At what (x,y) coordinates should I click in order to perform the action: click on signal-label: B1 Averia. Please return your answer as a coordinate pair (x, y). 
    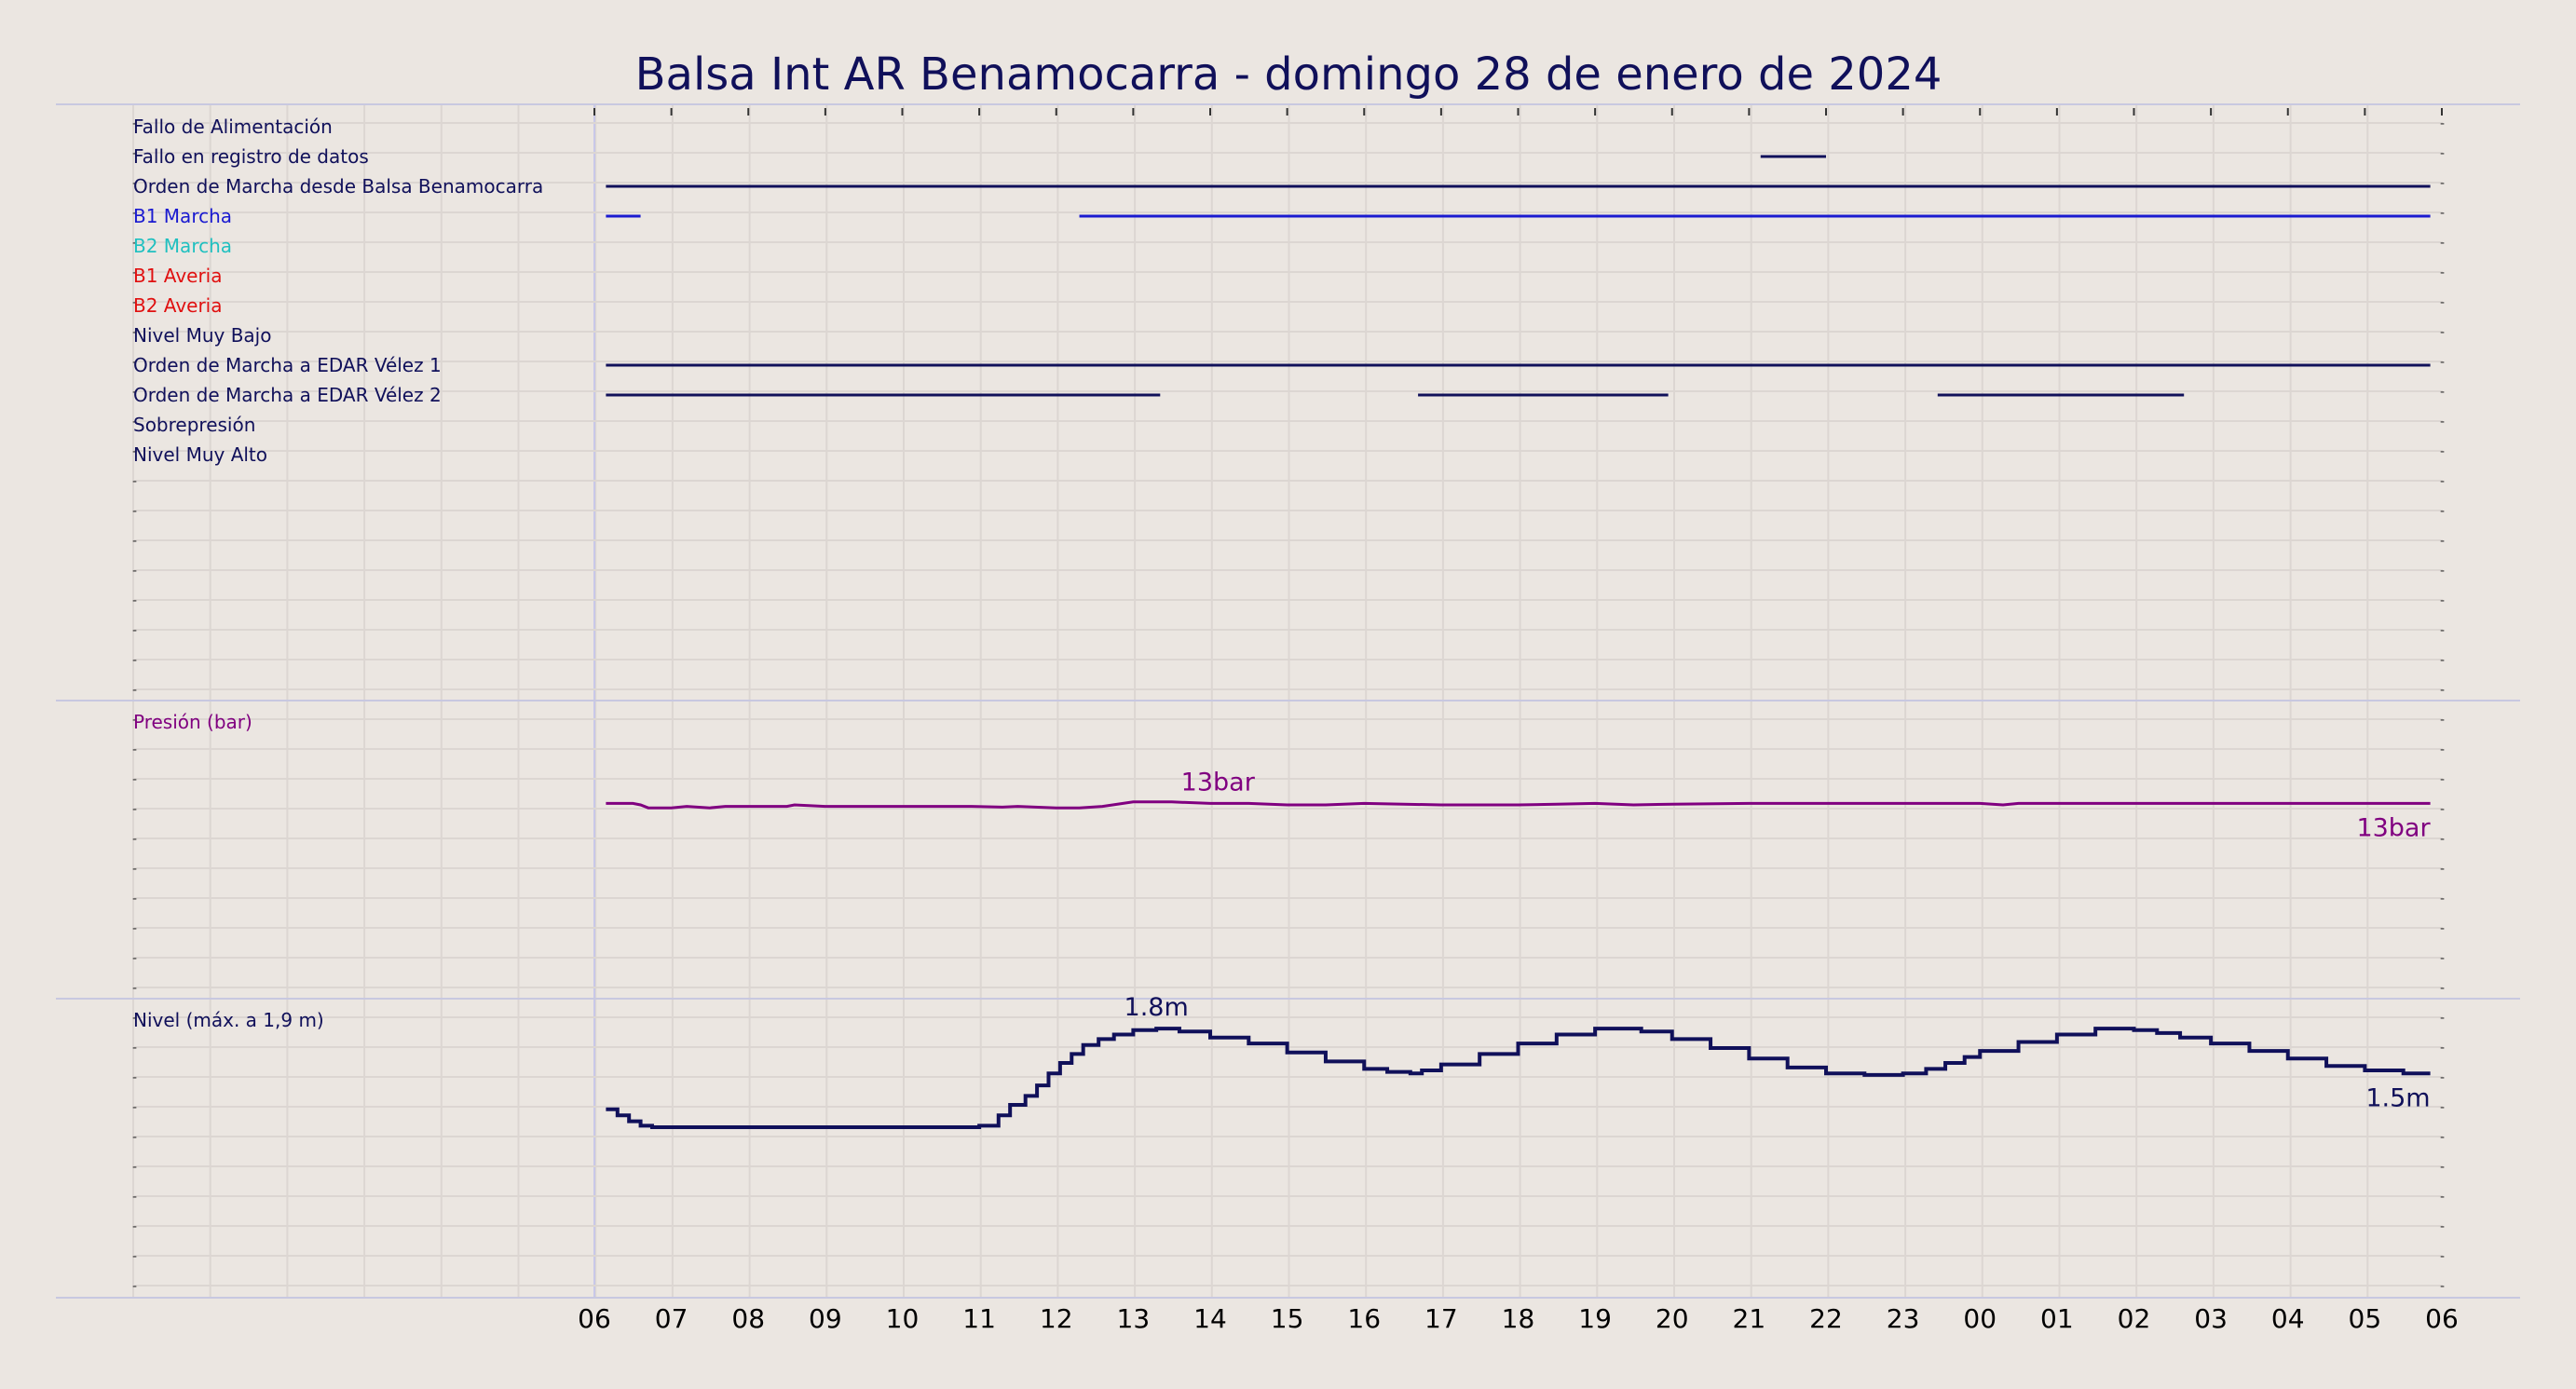
    Looking at the image, I should click on (178, 276).